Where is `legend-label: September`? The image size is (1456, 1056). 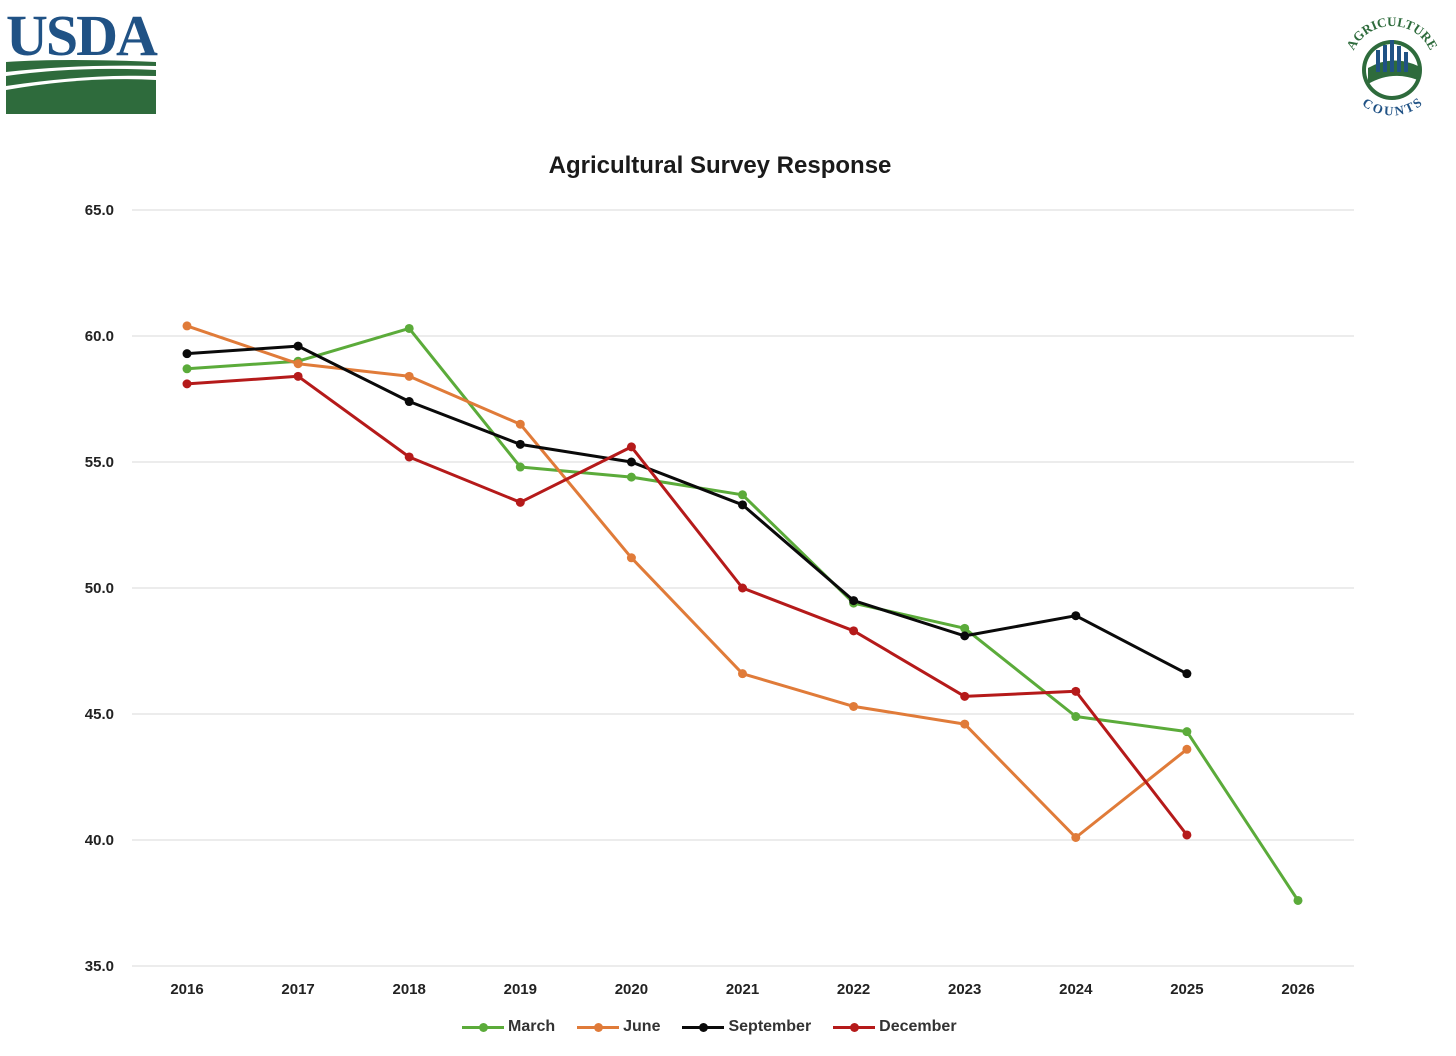 legend-label: September is located at coordinates (770, 1026).